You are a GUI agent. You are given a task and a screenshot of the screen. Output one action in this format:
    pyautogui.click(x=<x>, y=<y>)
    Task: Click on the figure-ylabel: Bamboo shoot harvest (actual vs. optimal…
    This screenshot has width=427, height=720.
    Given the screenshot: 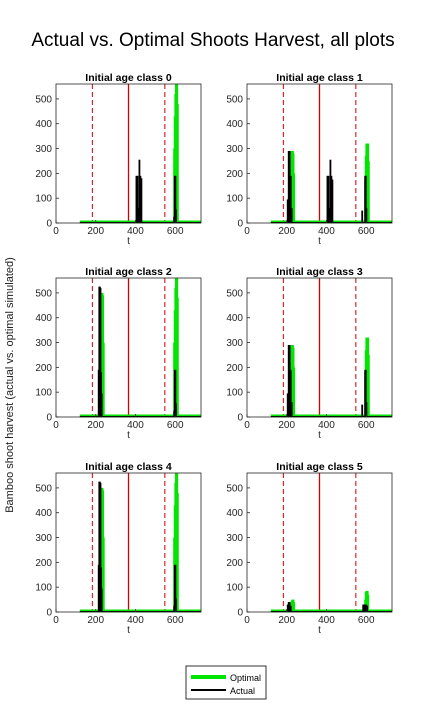 What is the action you would take?
    pyautogui.click(x=10, y=385)
    